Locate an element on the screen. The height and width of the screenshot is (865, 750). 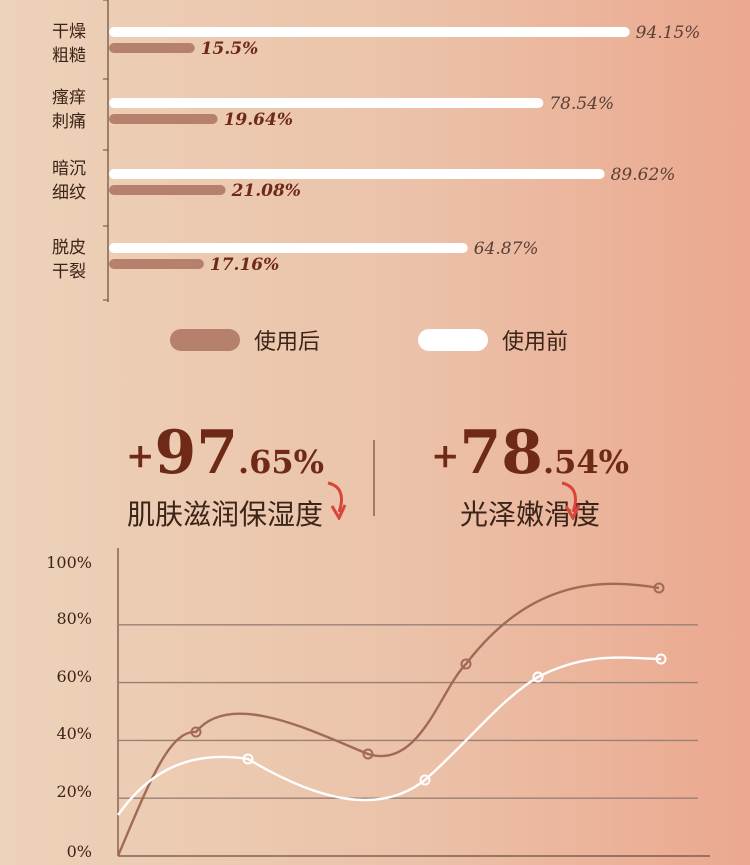
legend-after-swatch is located at coordinates (205, 340).